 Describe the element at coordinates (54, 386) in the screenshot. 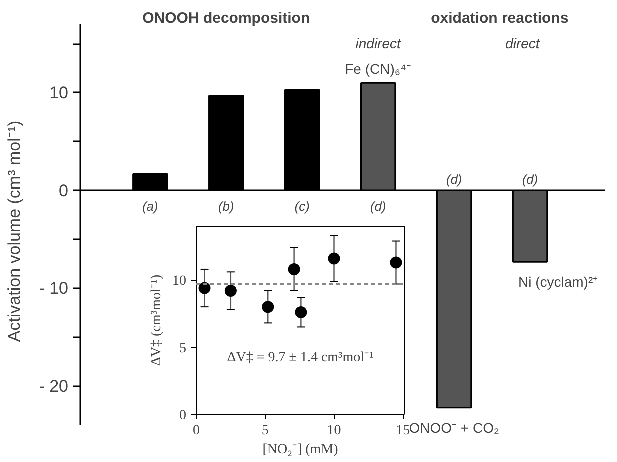

I see `y-tick-label: - 20` at that location.